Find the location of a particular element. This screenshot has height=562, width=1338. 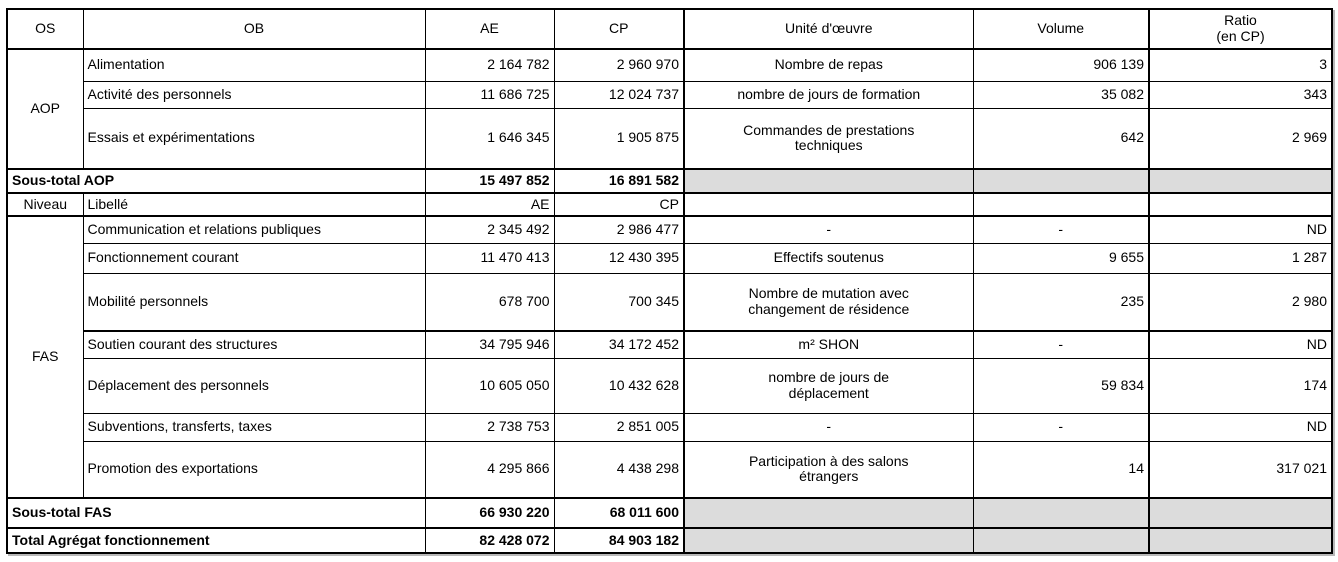

niveau-cp-cell: CP is located at coordinates (619, 204).